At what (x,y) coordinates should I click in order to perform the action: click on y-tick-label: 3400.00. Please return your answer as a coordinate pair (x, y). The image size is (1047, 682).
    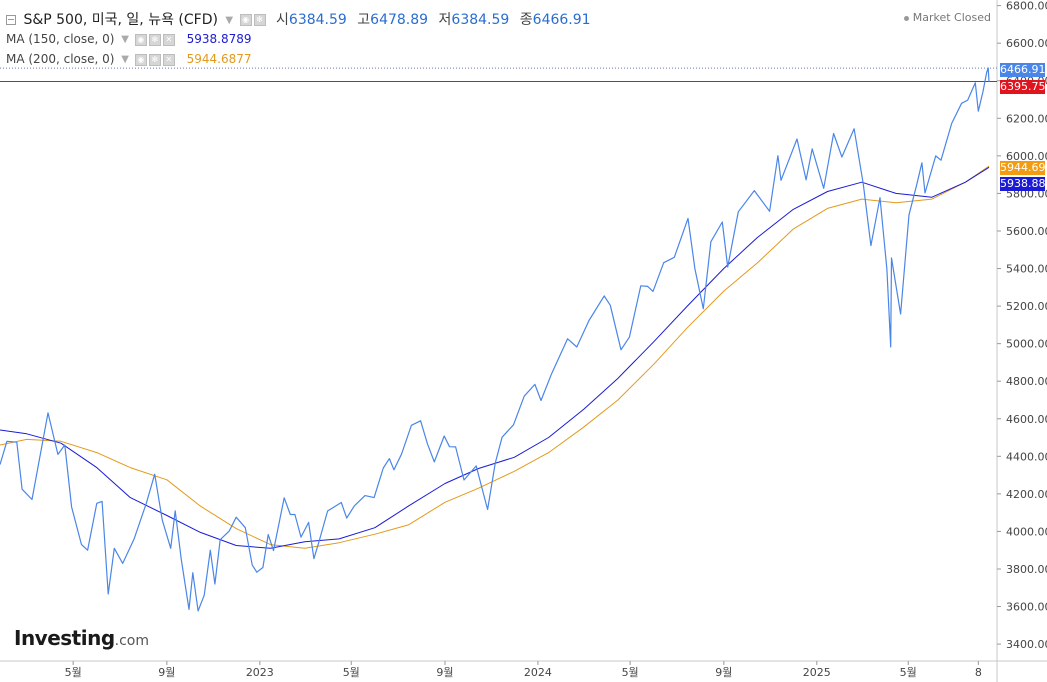
    Looking at the image, I should click on (1026, 644).